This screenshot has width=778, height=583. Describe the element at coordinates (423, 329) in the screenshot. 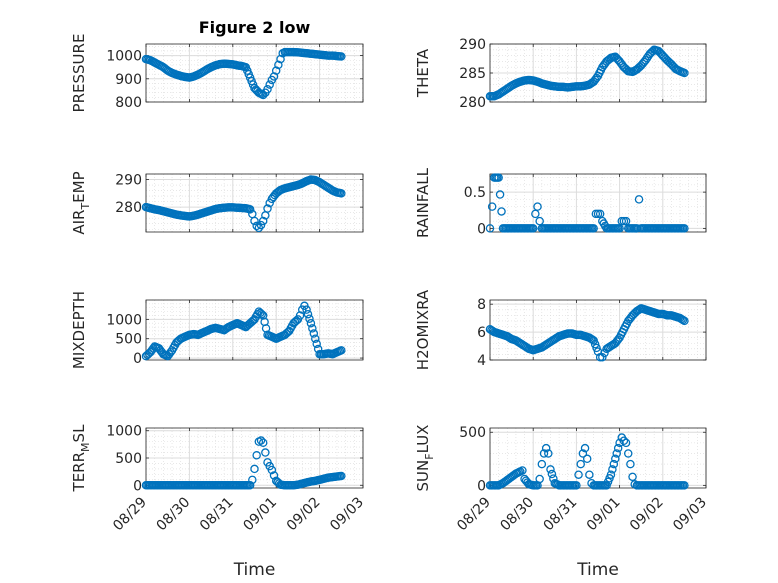

I see `y-axis-label: H2OMIXRA` at that location.